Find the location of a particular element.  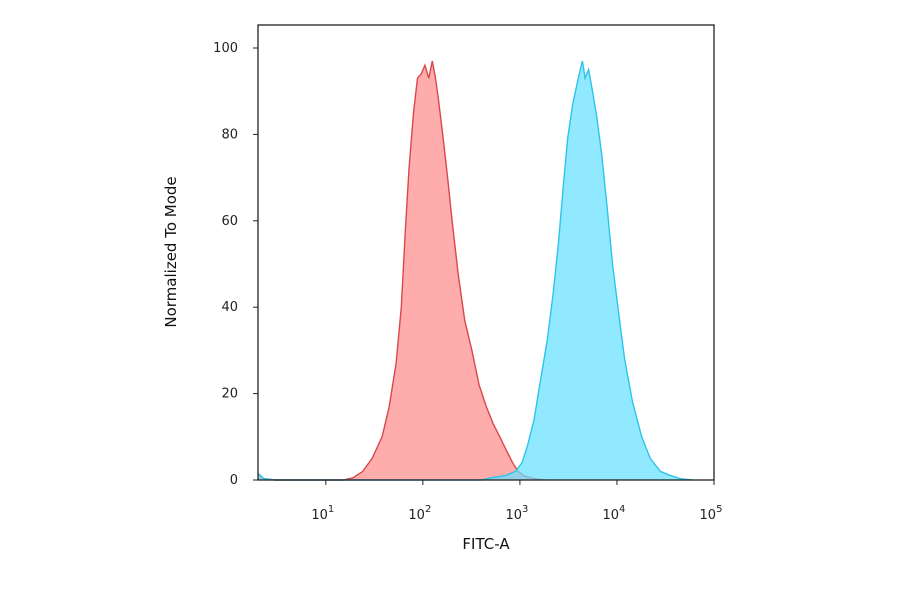

y-axis-title: Normalized To Mode is located at coordinates (171, 251).